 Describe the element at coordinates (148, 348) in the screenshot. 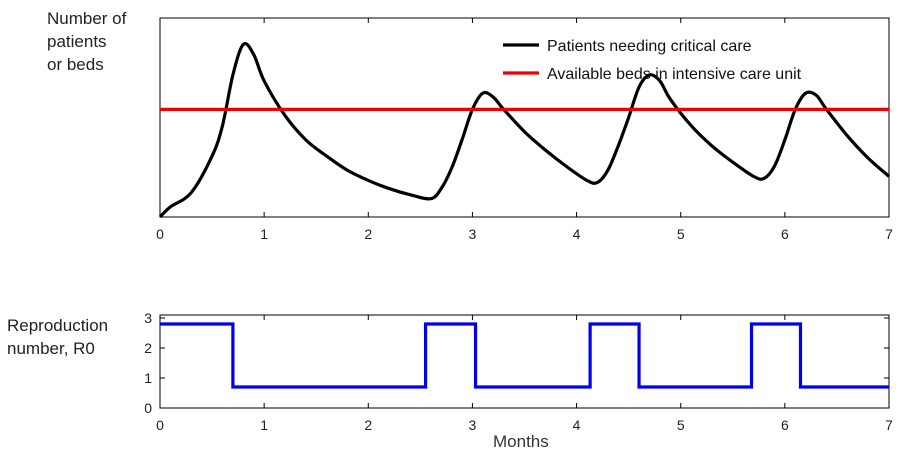

I see `panel-1-y-tick-label: 2` at that location.